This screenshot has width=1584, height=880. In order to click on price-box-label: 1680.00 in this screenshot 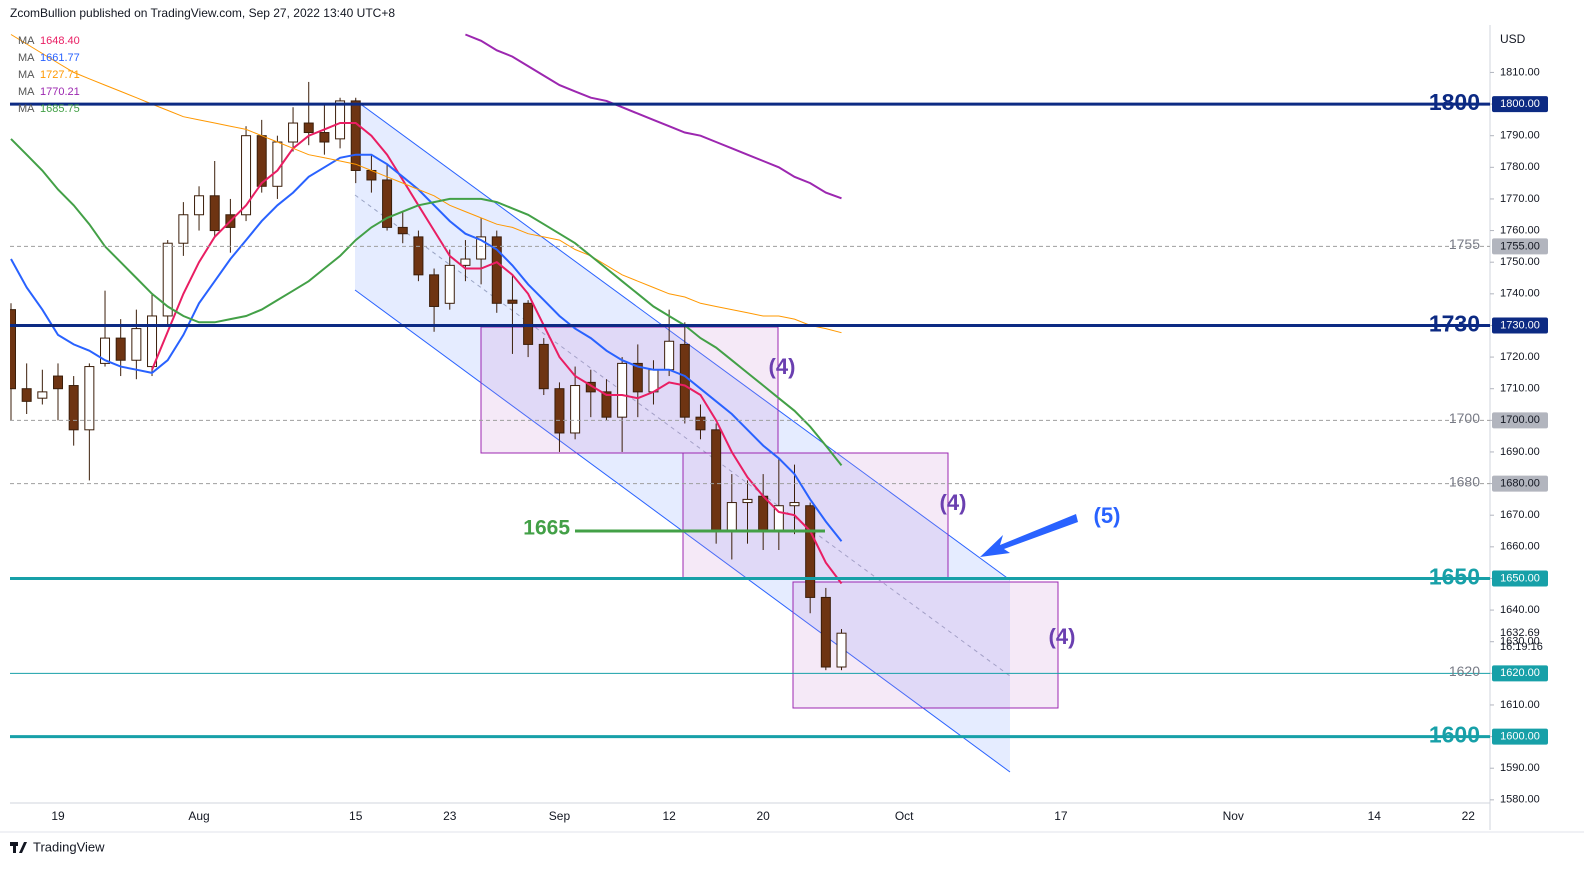, I will do `click(1520, 483)`.